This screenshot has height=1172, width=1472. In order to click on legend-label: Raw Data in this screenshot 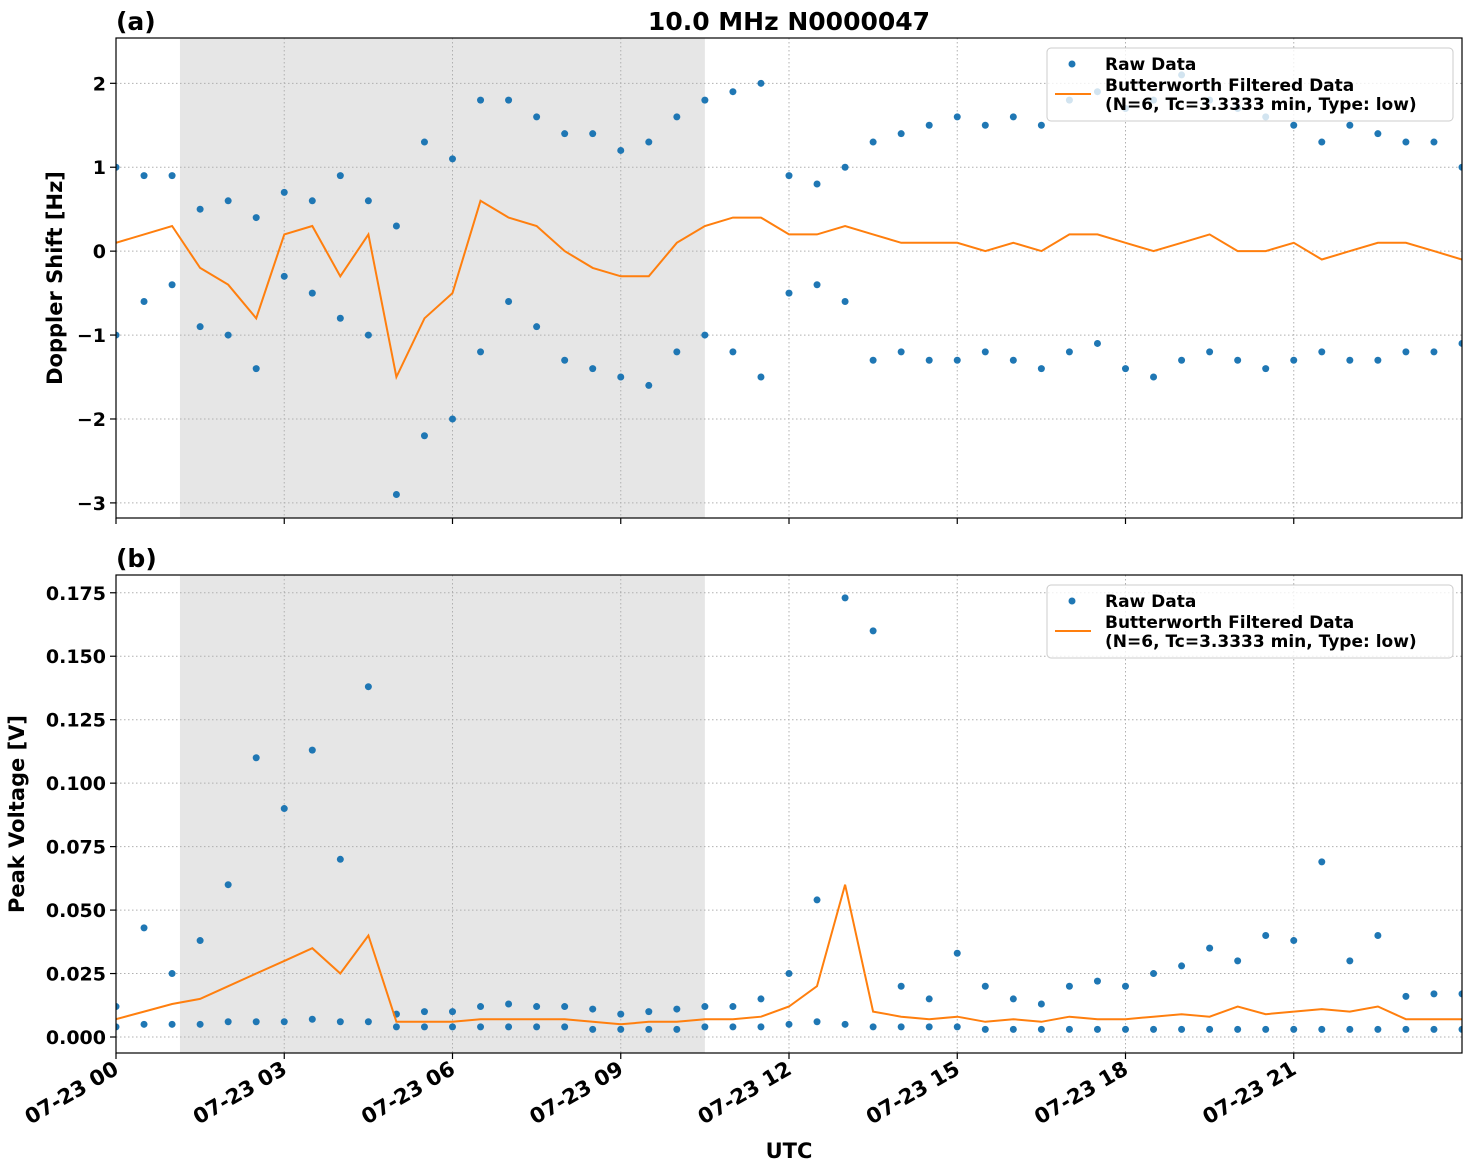, I will do `click(1150, 65)`.